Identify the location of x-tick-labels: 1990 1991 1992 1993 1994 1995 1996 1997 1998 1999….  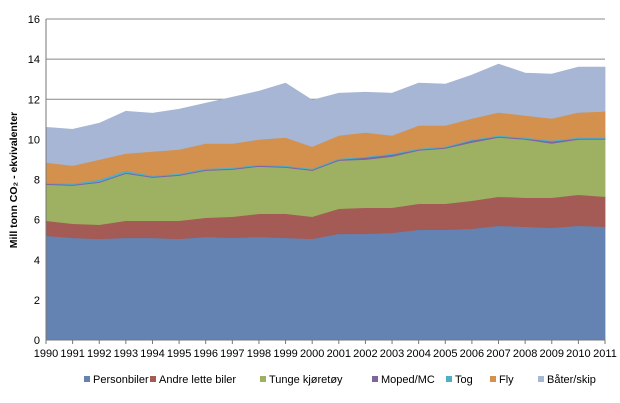
(325, 354).